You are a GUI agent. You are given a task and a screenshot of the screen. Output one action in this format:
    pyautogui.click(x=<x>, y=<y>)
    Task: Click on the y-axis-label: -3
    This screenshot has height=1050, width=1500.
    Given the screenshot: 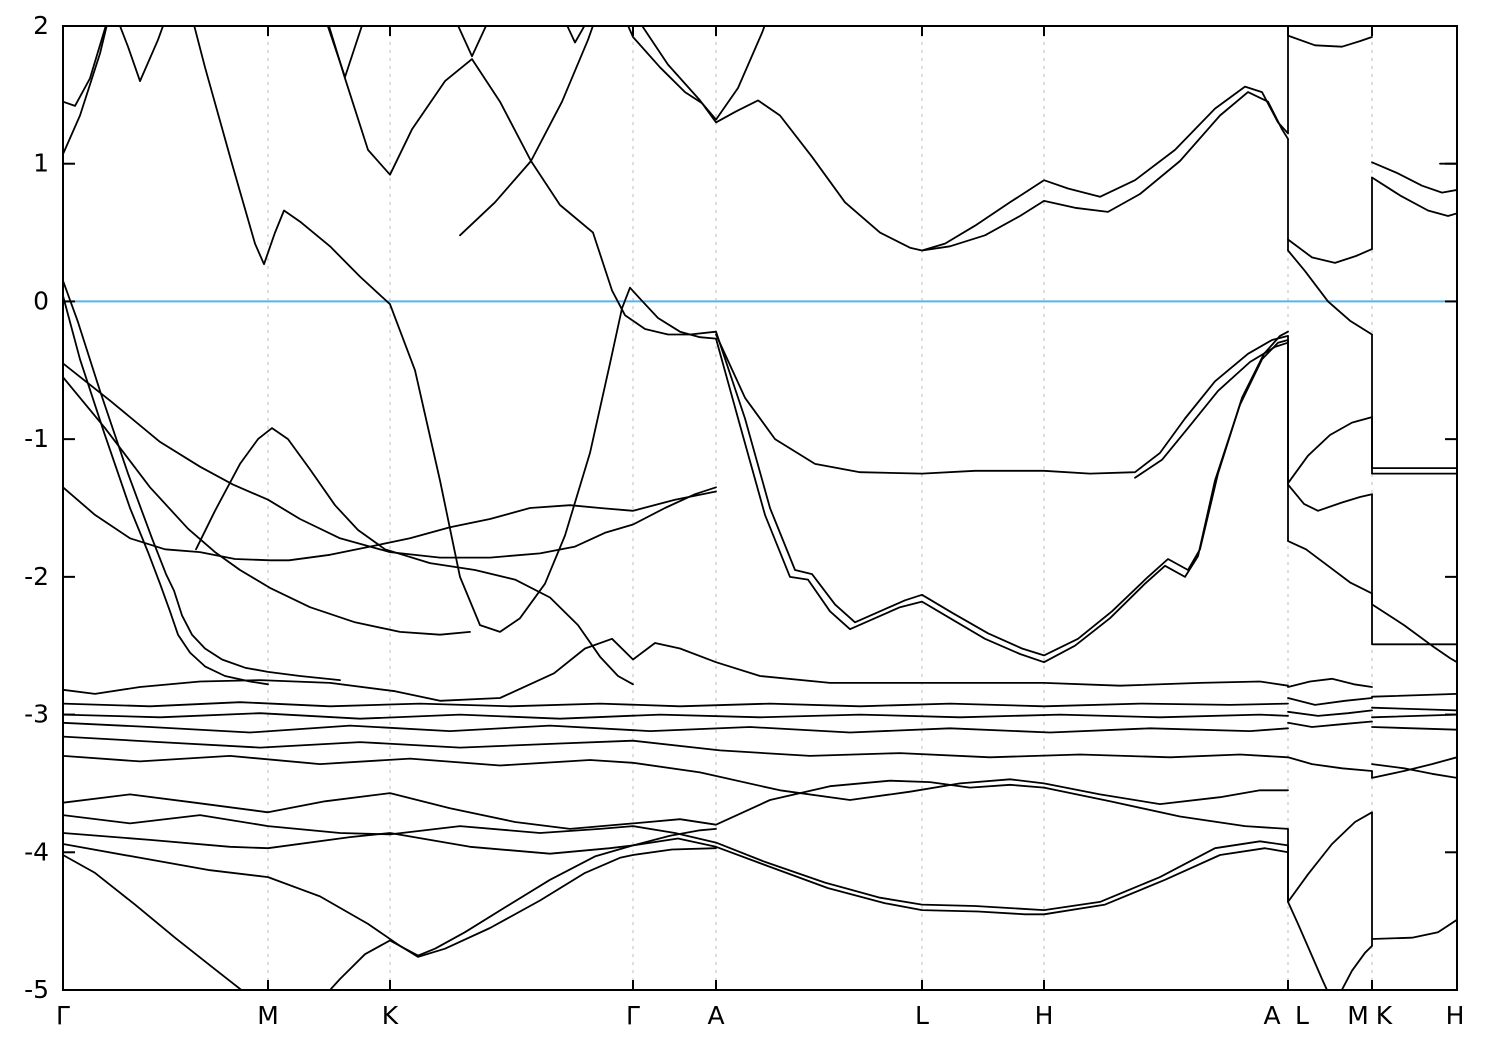 What is the action you would take?
    pyautogui.click(x=36, y=714)
    